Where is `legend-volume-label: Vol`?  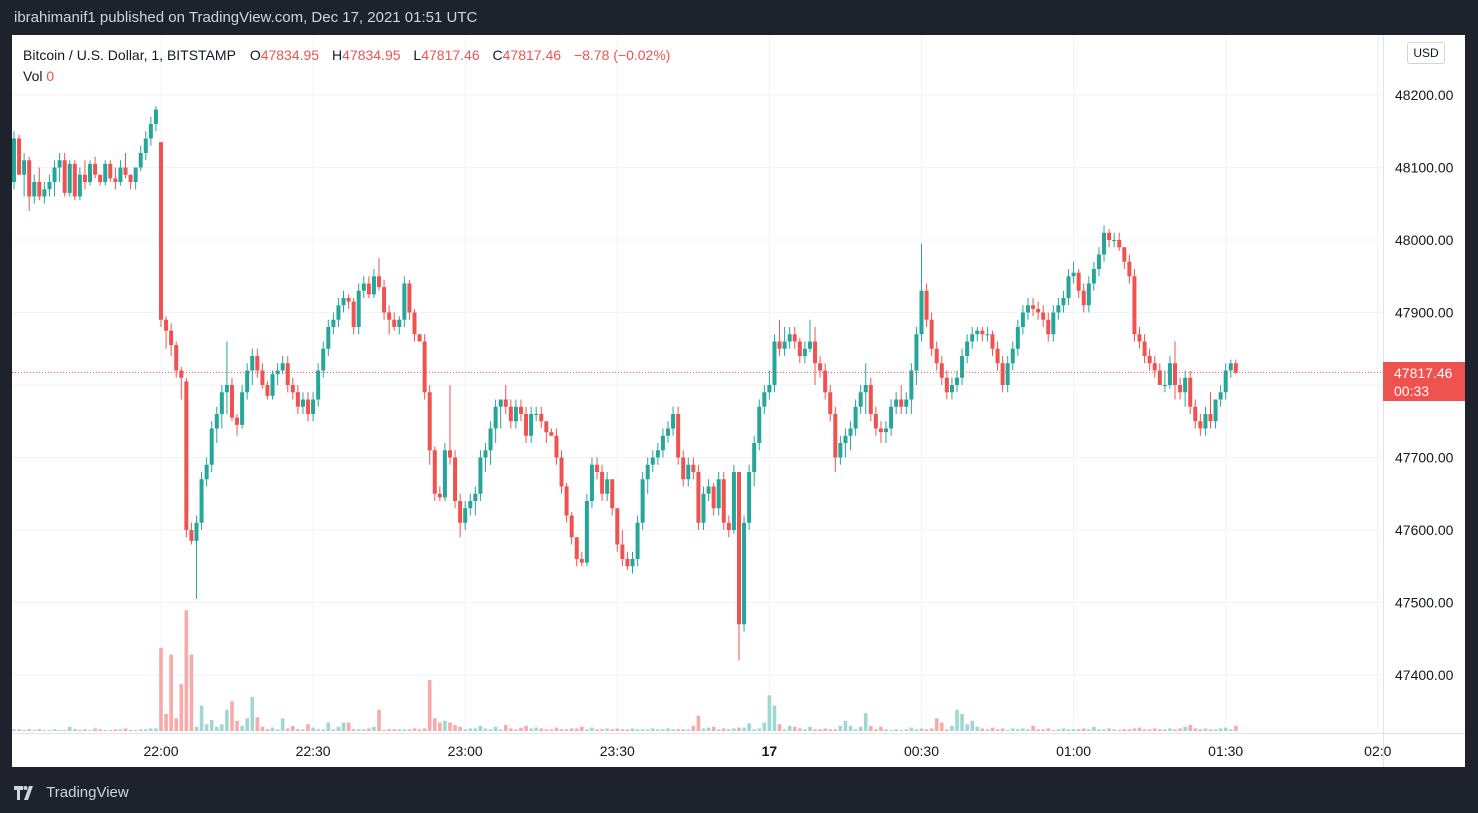 legend-volume-label: Vol is located at coordinates (33, 76).